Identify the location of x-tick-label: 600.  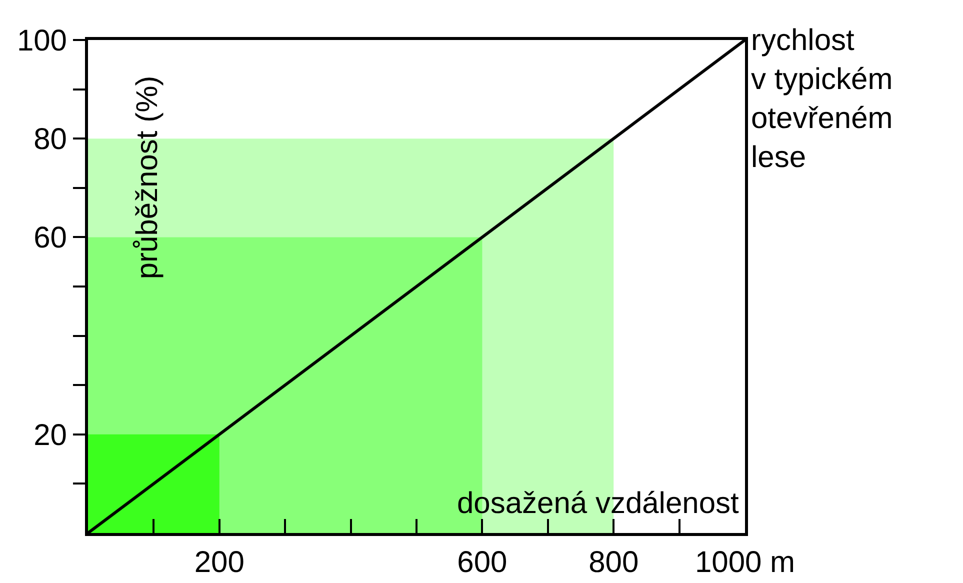
(482, 562).